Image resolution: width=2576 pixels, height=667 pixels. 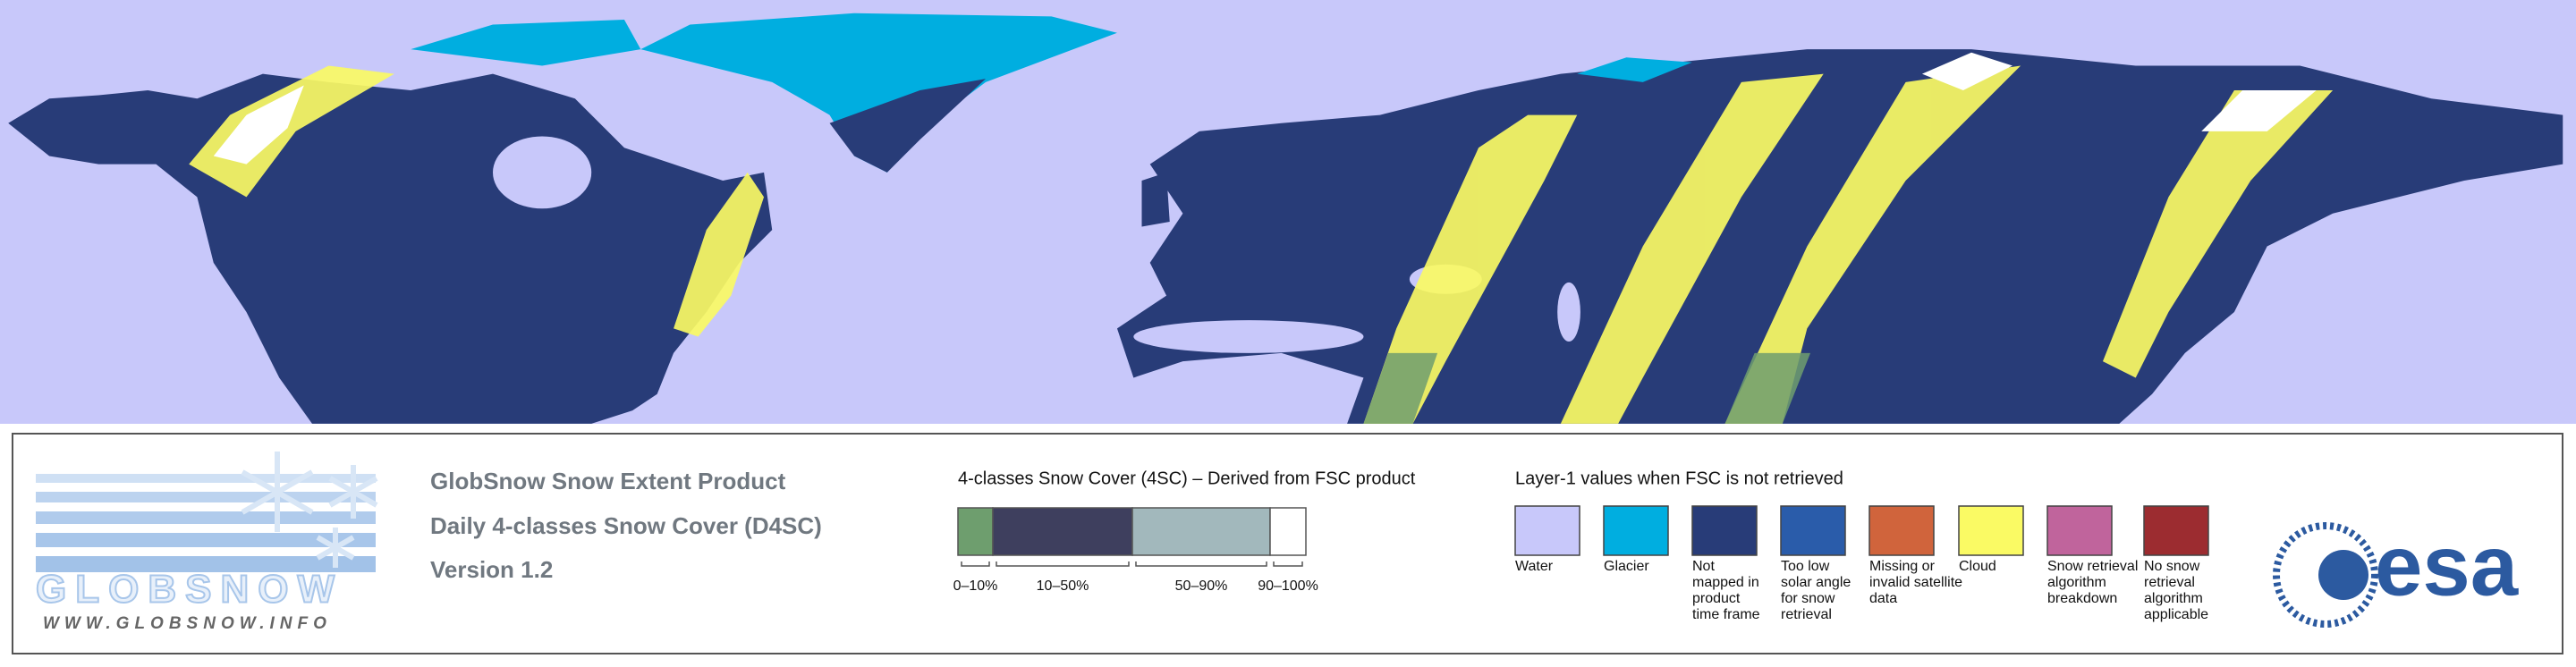 What do you see at coordinates (1679, 478) in the screenshot?
I see `layer1-title: Layer-1 values when FSC is not retrieved` at bounding box center [1679, 478].